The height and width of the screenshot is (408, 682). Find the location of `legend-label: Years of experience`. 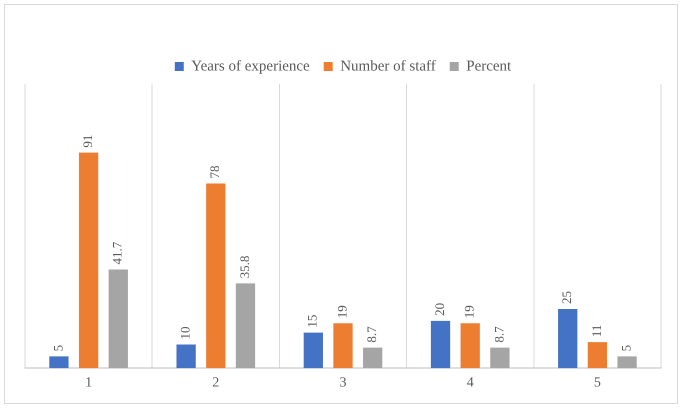

legend-label: Years of experience is located at coordinates (250, 66).